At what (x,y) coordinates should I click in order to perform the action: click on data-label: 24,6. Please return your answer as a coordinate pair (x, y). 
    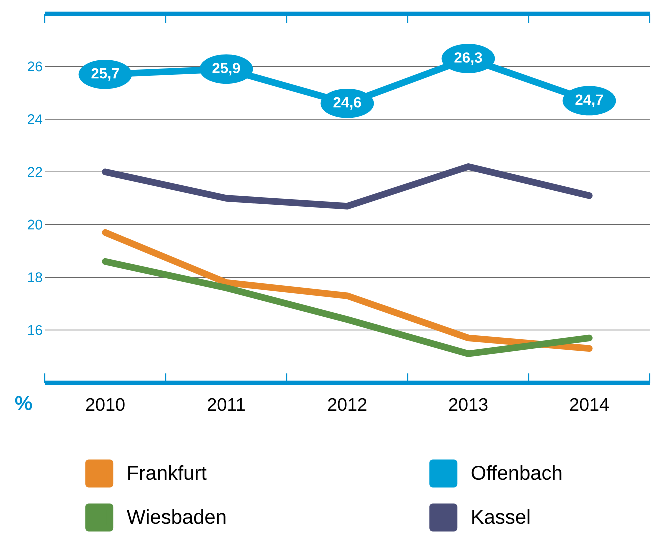
    Looking at the image, I should click on (348, 103).